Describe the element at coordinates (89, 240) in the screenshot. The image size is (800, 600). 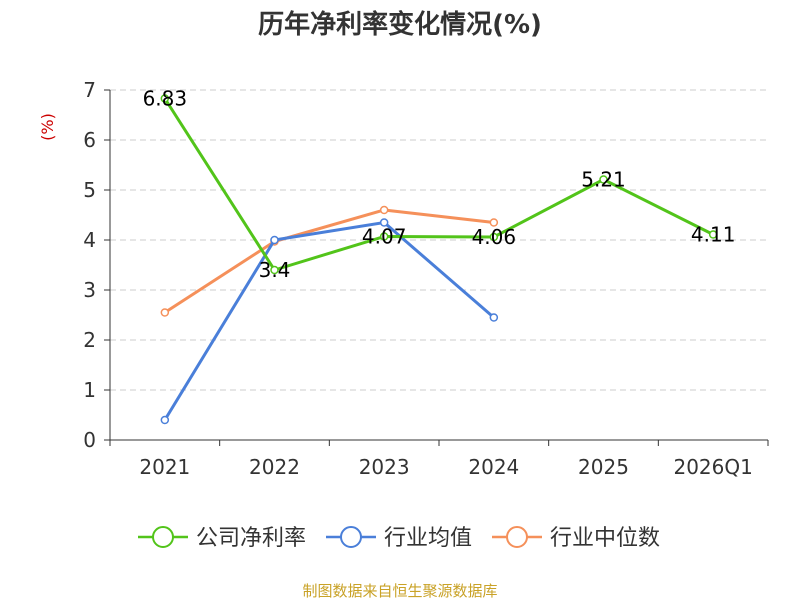
I see `y-tick-label: 4` at that location.